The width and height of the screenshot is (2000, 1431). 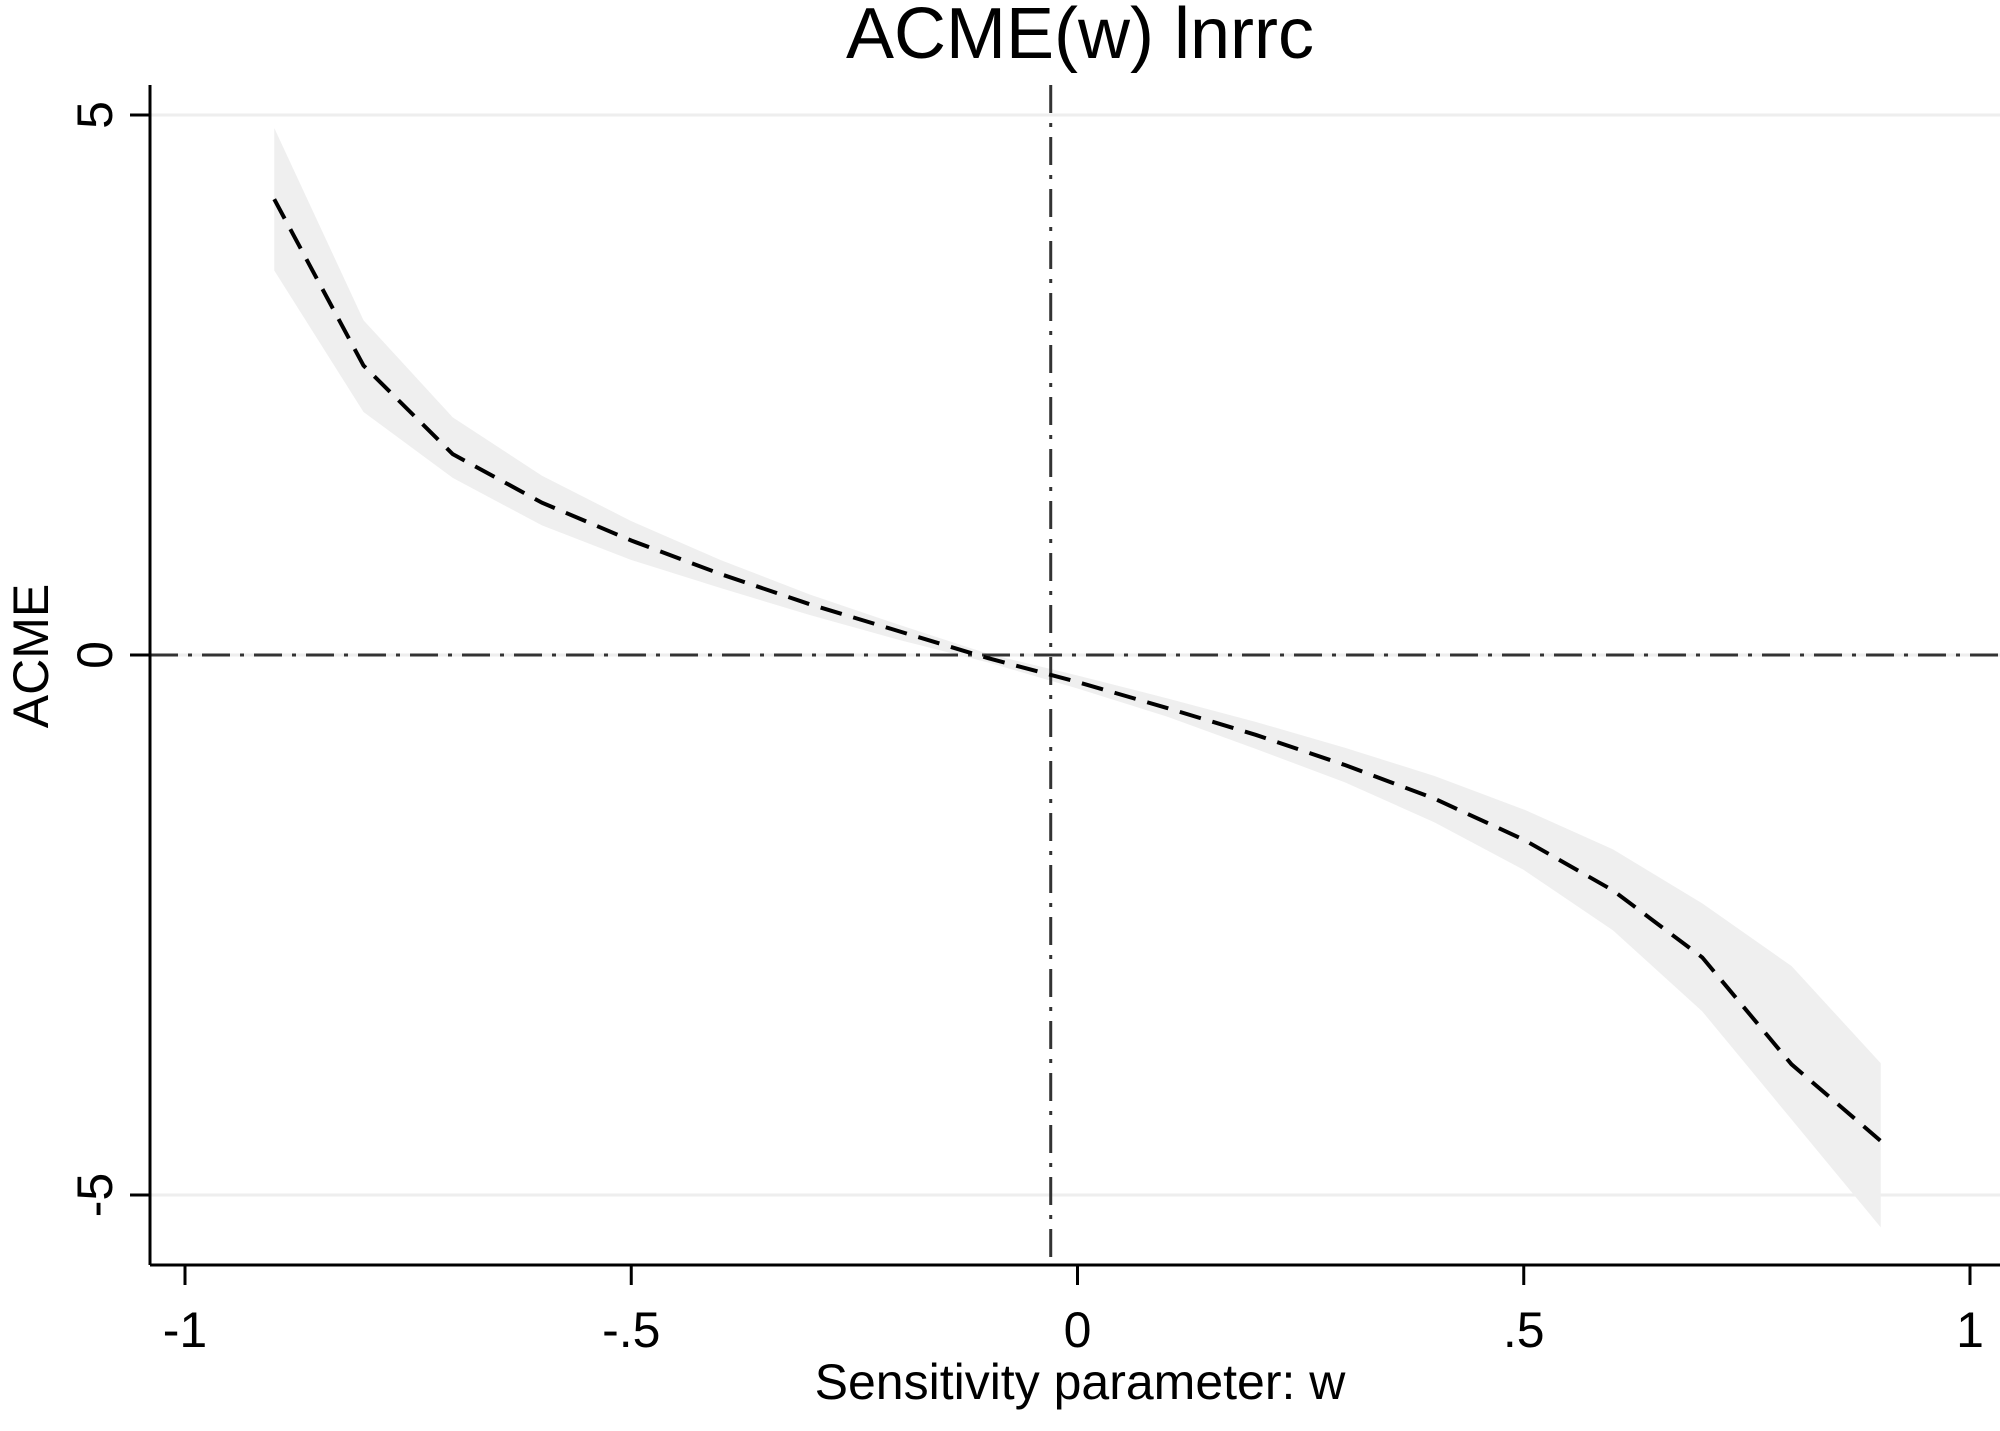 What do you see at coordinates (1078, 1330) in the screenshot?
I see `x-tick-label: 0` at bounding box center [1078, 1330].